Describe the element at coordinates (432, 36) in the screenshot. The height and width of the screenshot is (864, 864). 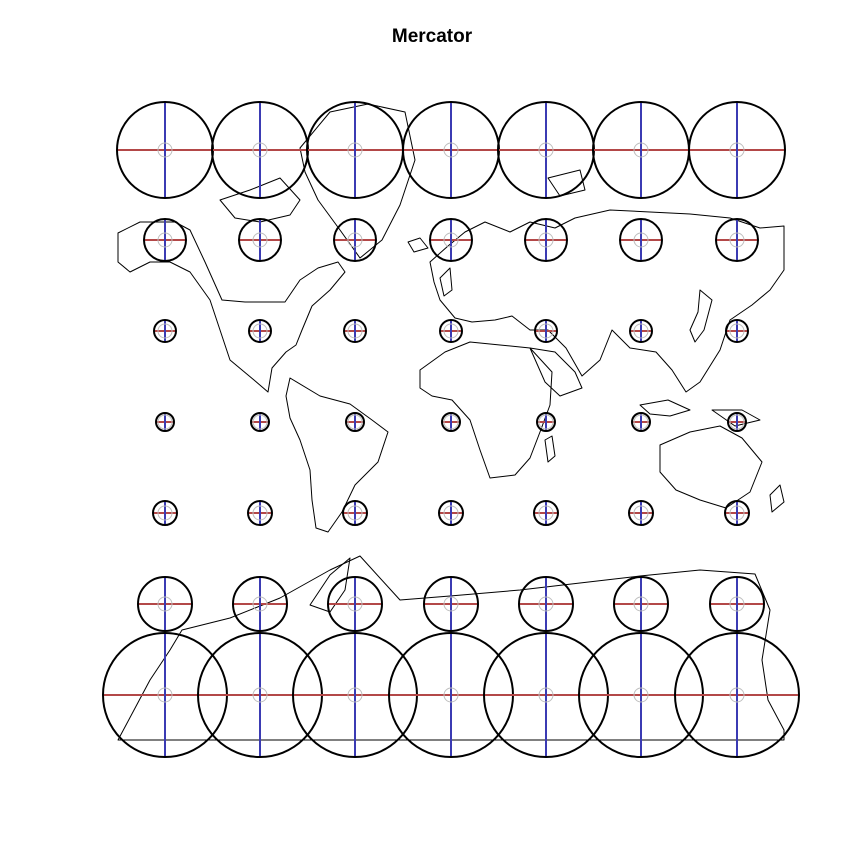
I see `map-title: Mercator` at that location.